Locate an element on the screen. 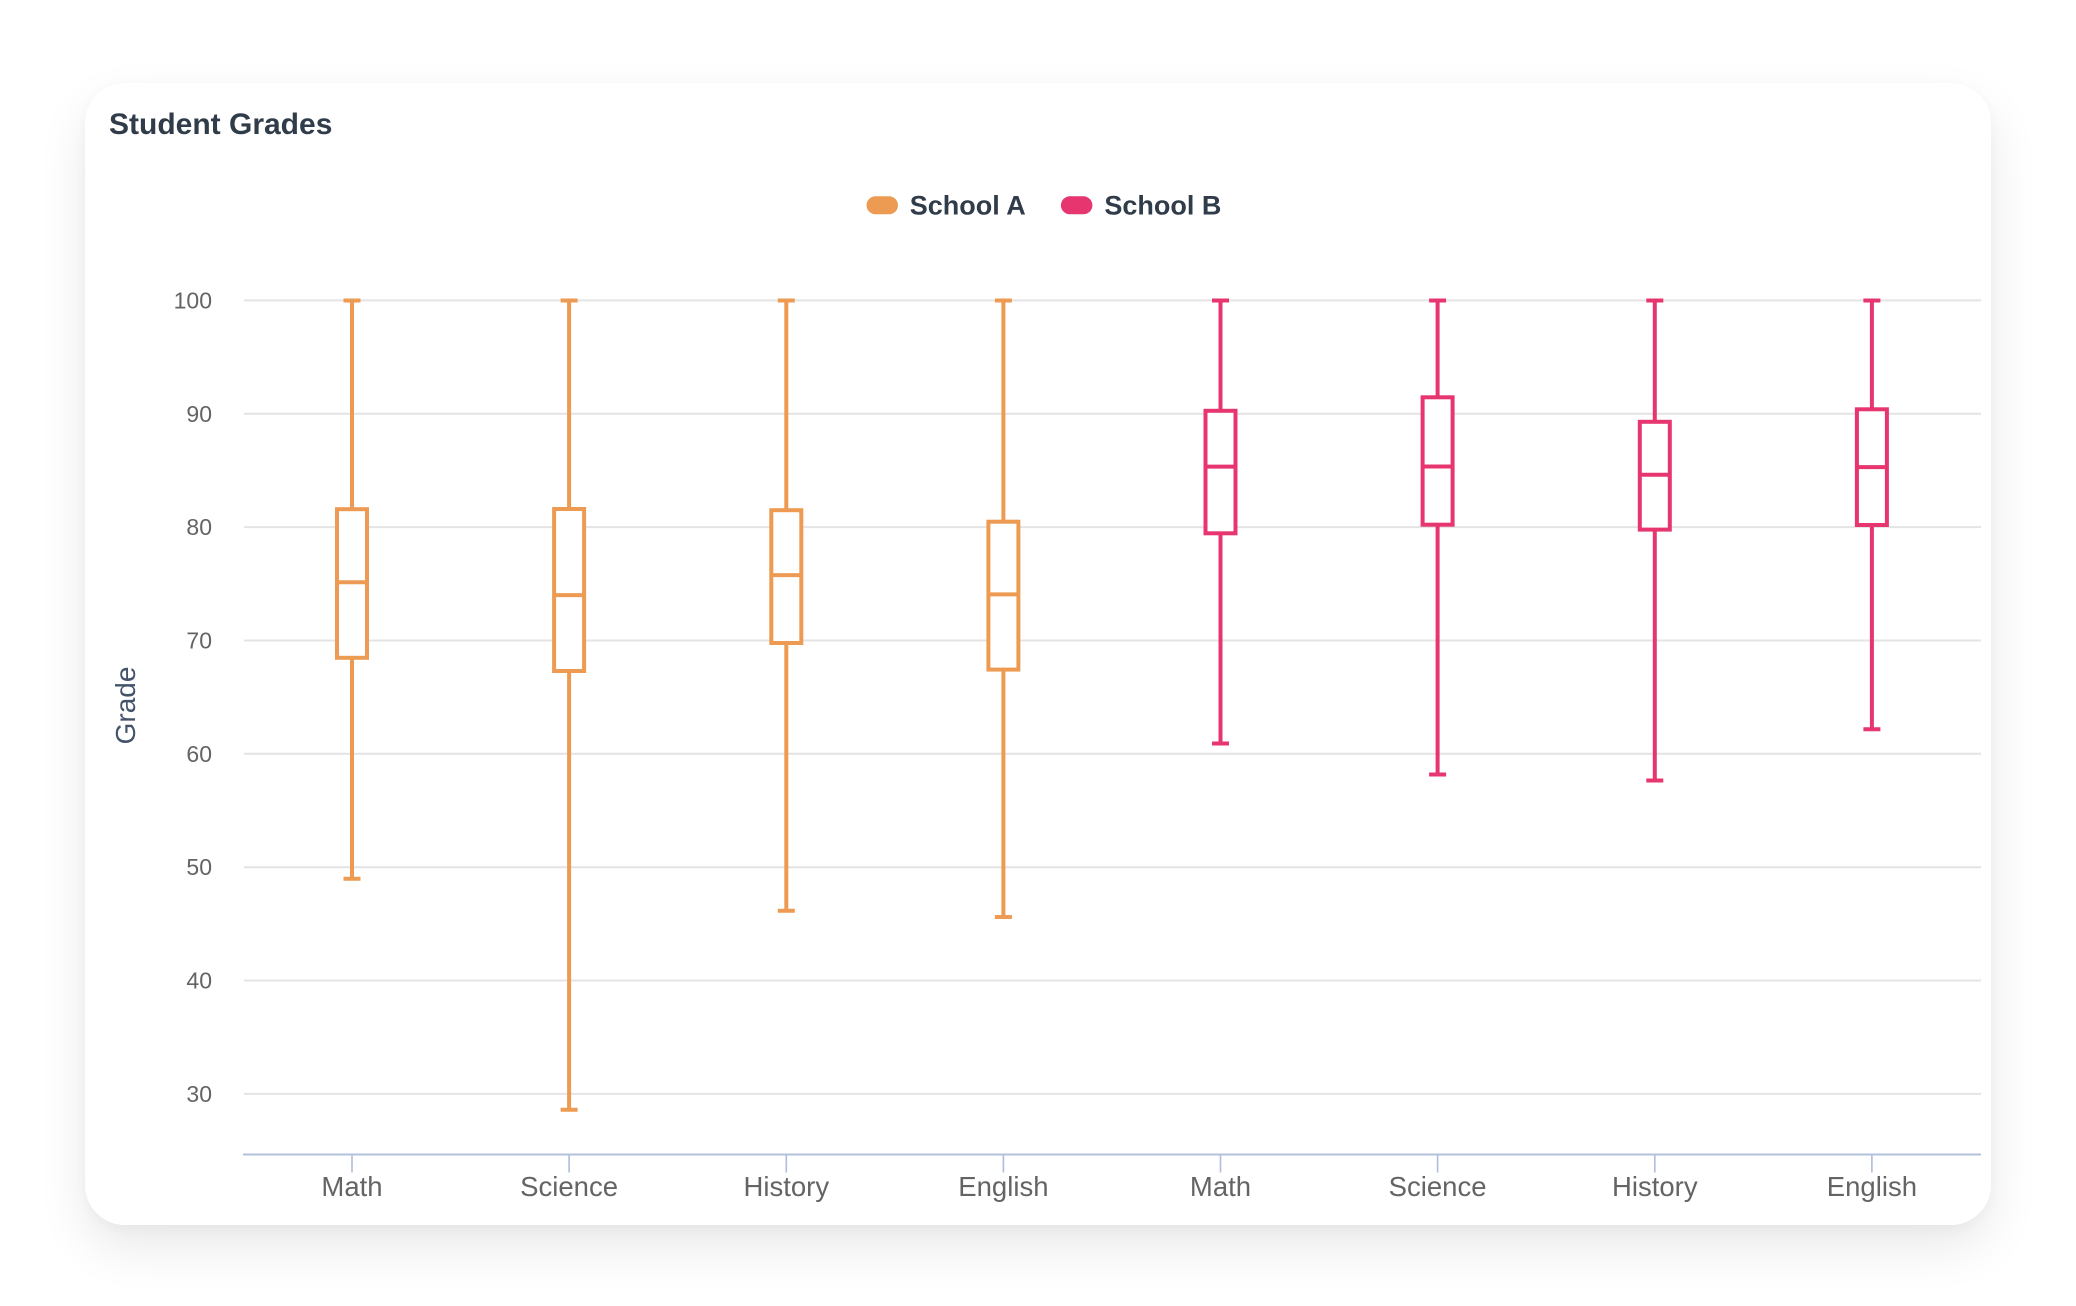 The height and width of the screenshot is (1306, 2076). svg-text: 30 is located at coordinates (199, 1094).